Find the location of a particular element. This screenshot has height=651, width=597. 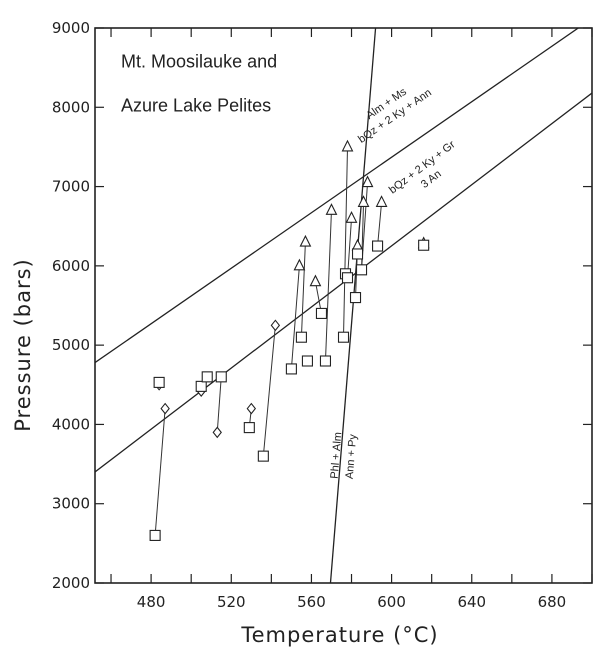

y-tick-label: 4000 is located at coordinates (71, 424).